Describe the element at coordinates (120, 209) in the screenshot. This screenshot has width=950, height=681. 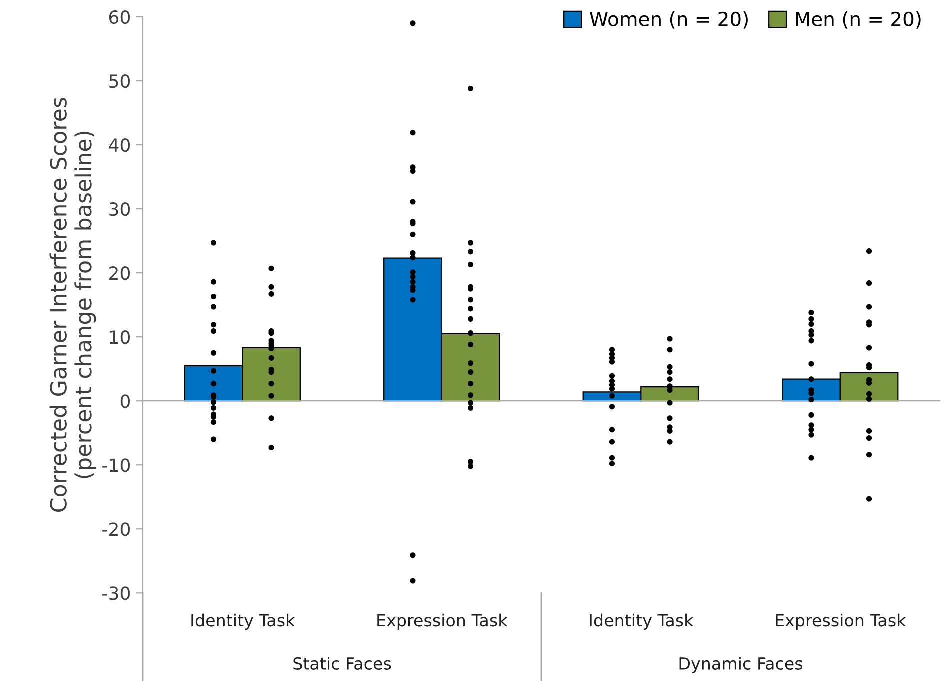
I see `y-tick-label: 30` at that location.